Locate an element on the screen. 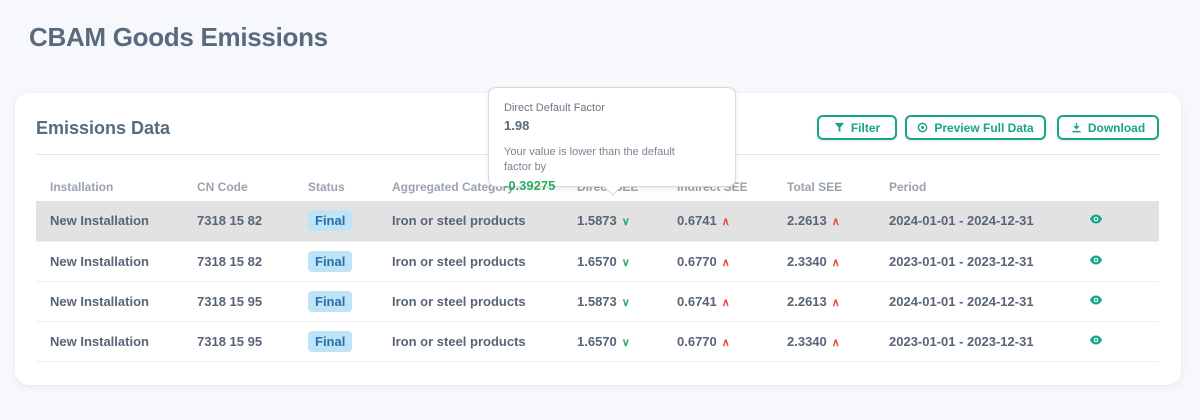  column-header: Period is located at coordinates (908, 187).